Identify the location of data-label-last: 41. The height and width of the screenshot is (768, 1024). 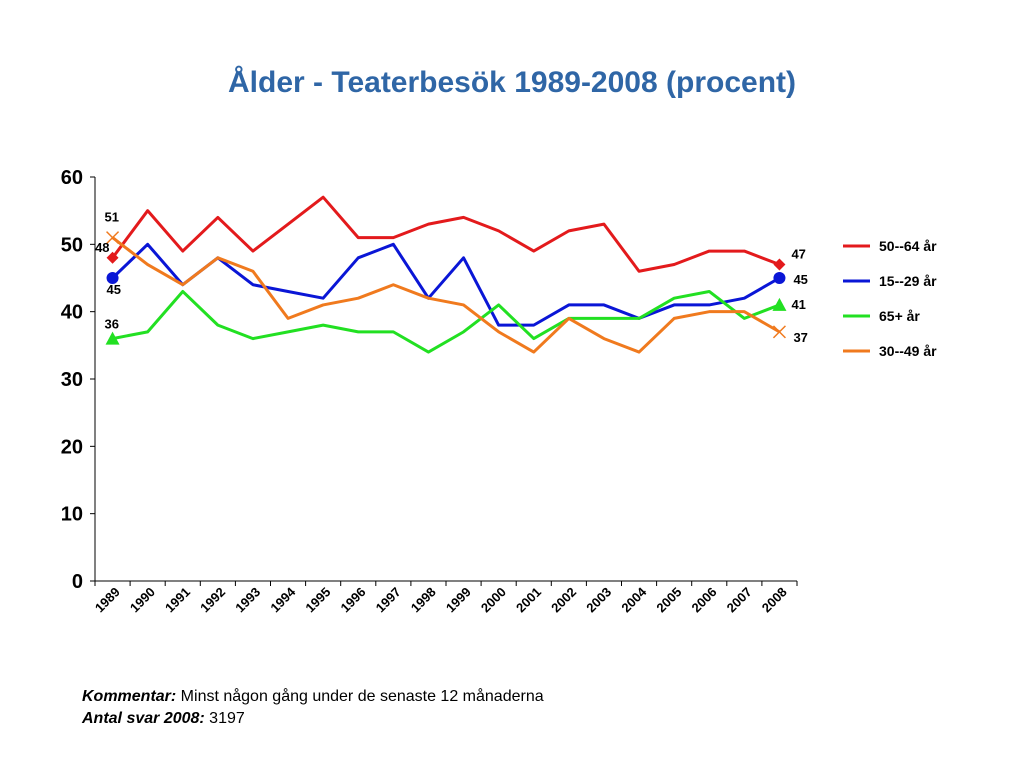
(798, 304).